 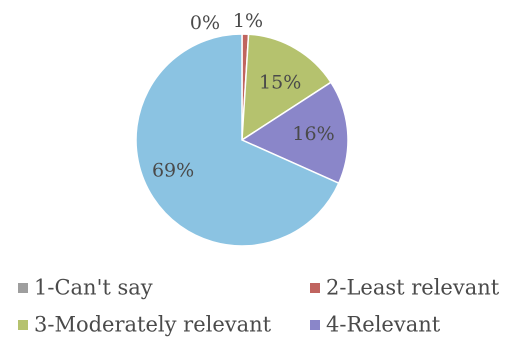 I want to click on legend-item-4-relevant: 4-Relevant, so click(x=375, y=325).